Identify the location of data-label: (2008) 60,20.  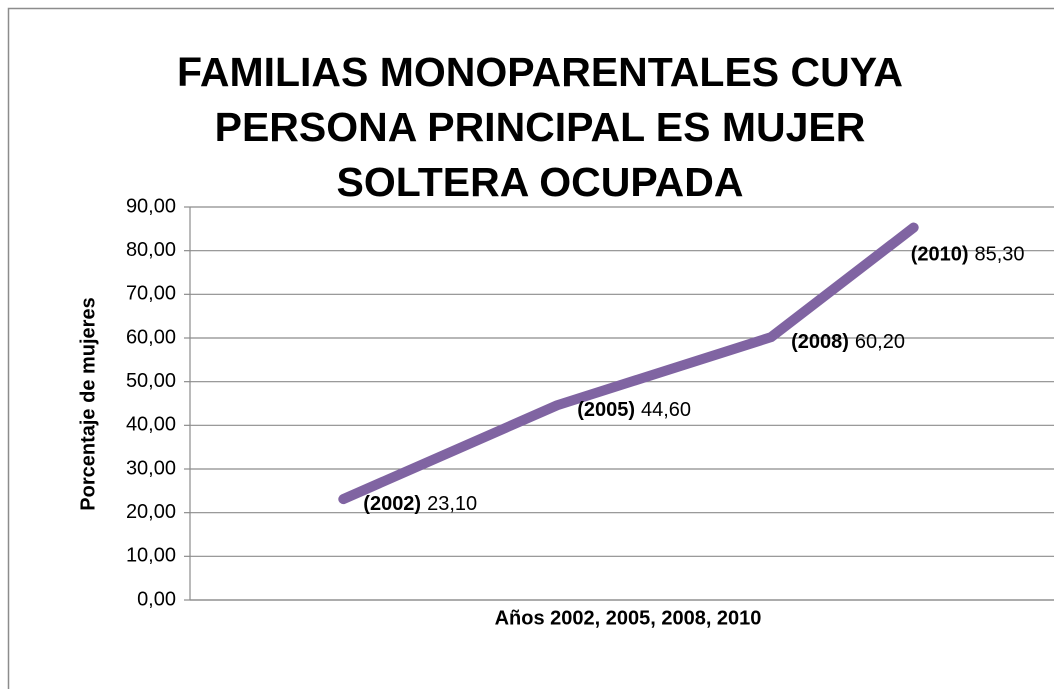
(848, 342).